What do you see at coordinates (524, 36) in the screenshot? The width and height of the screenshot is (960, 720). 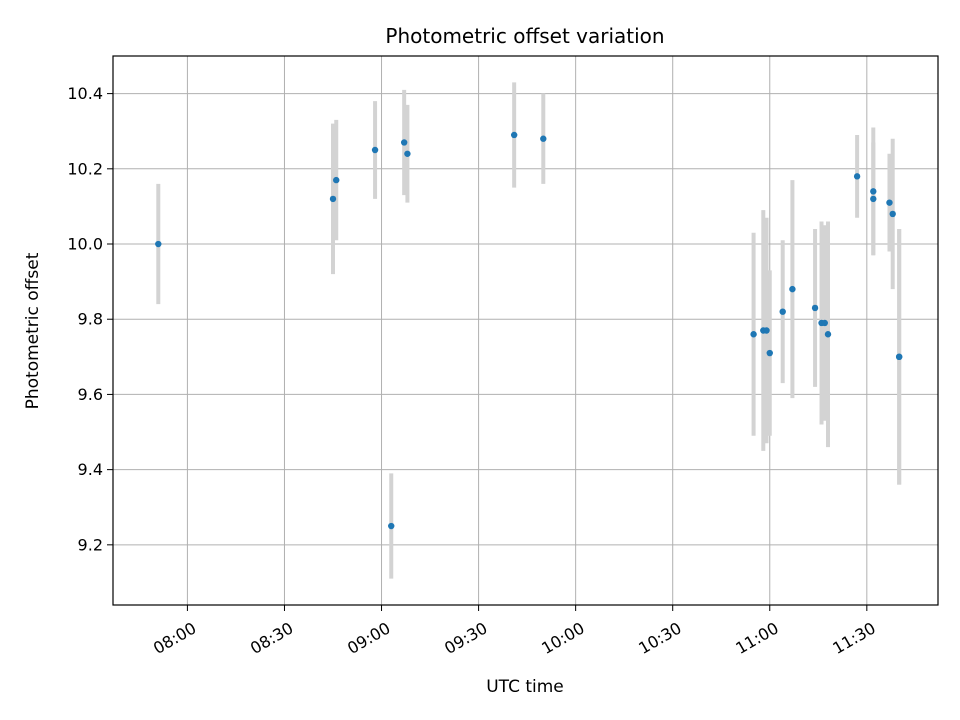 I see `chart-title: Photometric offset variation` at bounding box center [524, 36].